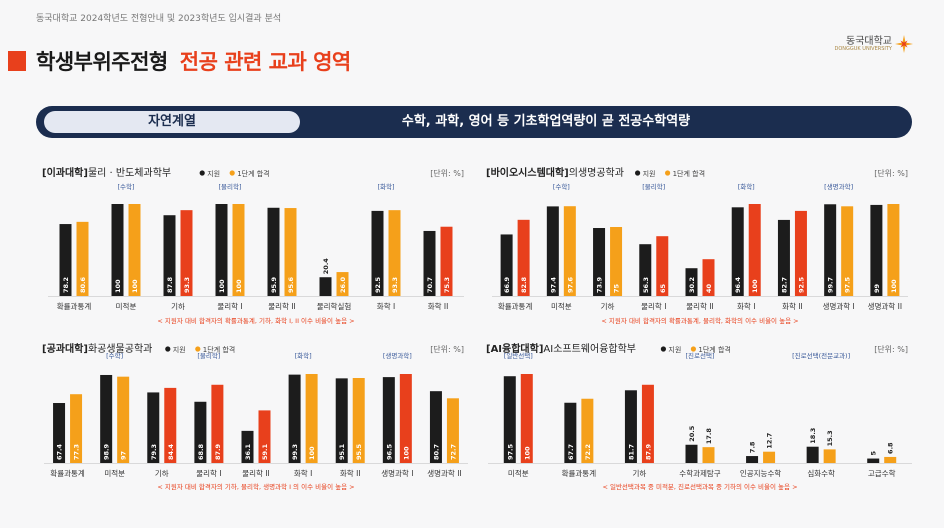  What do you see at coordinates (869, 41) in the screenshot?
I see `logo-text: 동국대학교` at bounding box center [869, 41].